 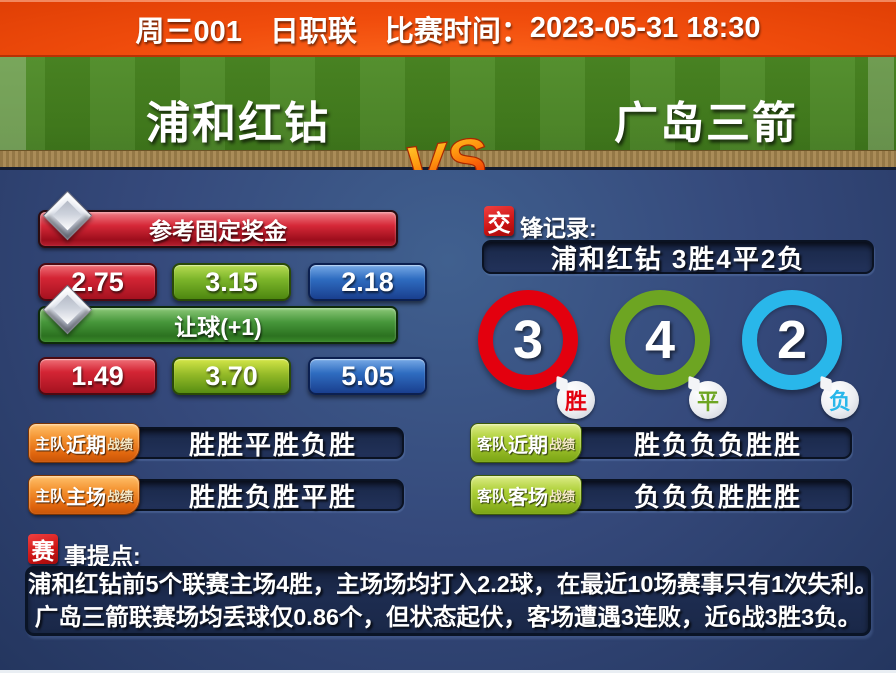 I want to click on handicap-away-value: 5.05, so click(x=367, y=375).